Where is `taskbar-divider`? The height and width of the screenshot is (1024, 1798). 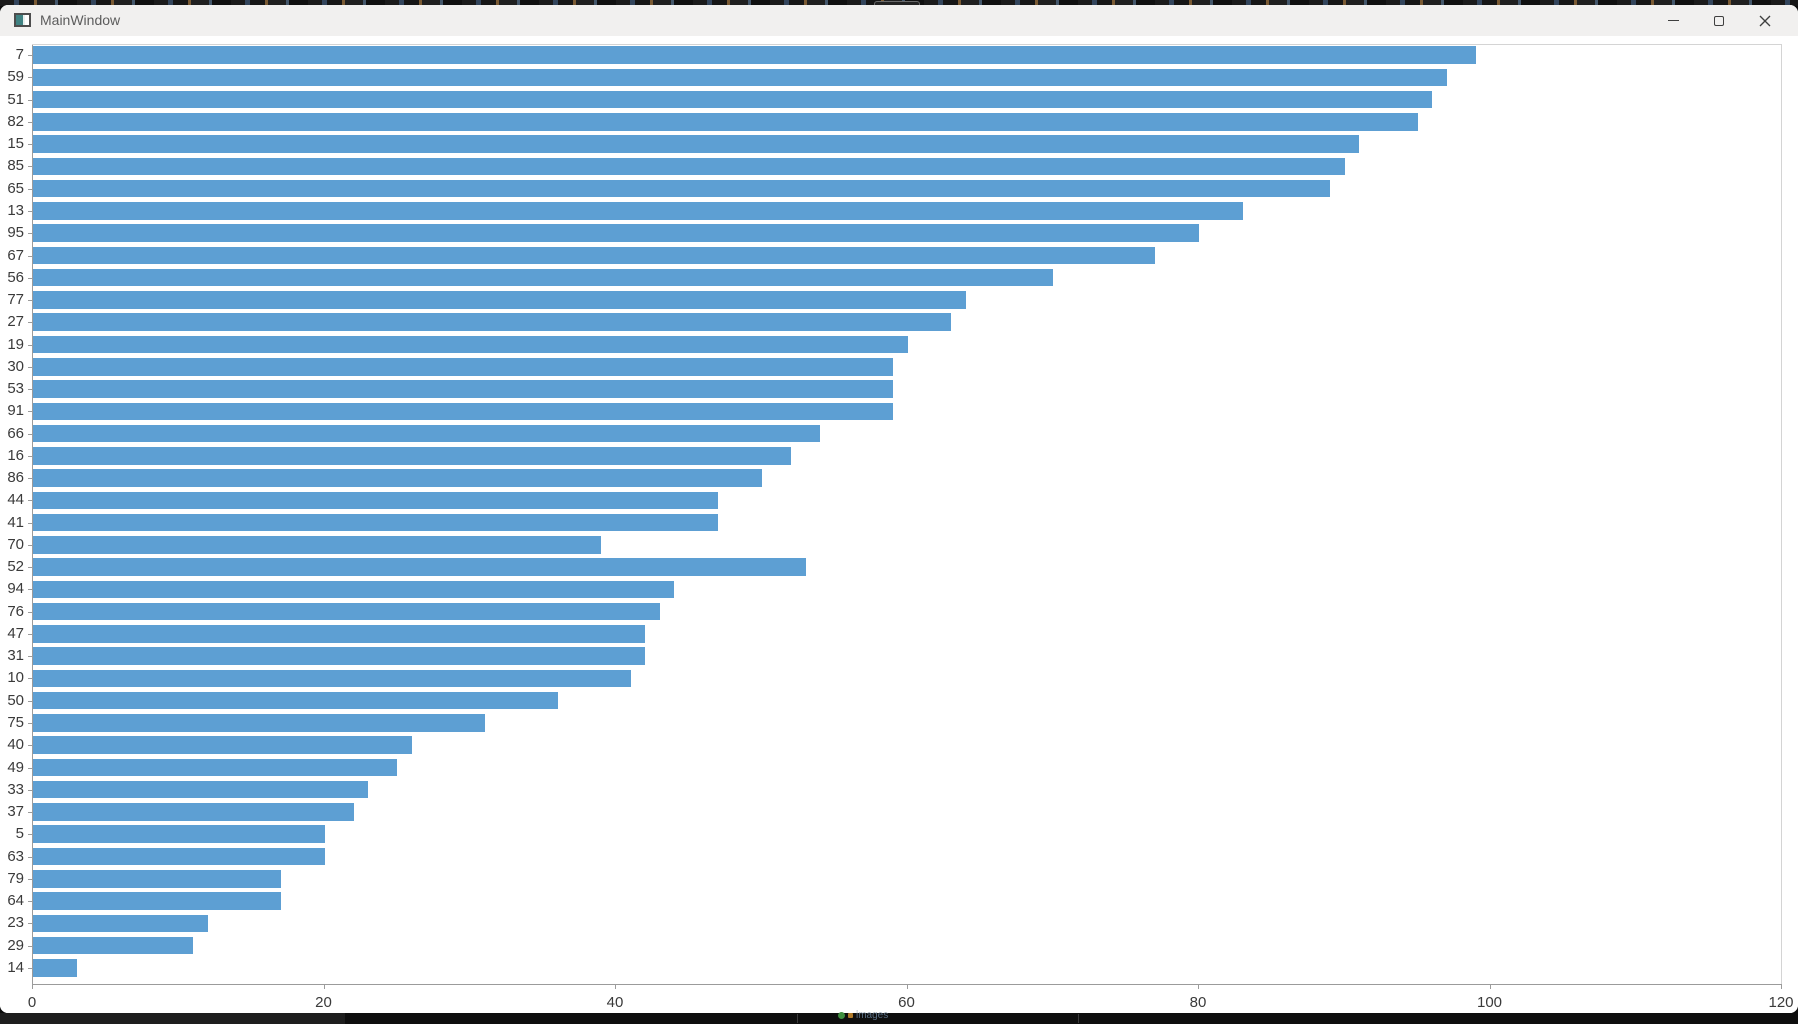
taskbar-divider is located at coordinates (1078, 1018).